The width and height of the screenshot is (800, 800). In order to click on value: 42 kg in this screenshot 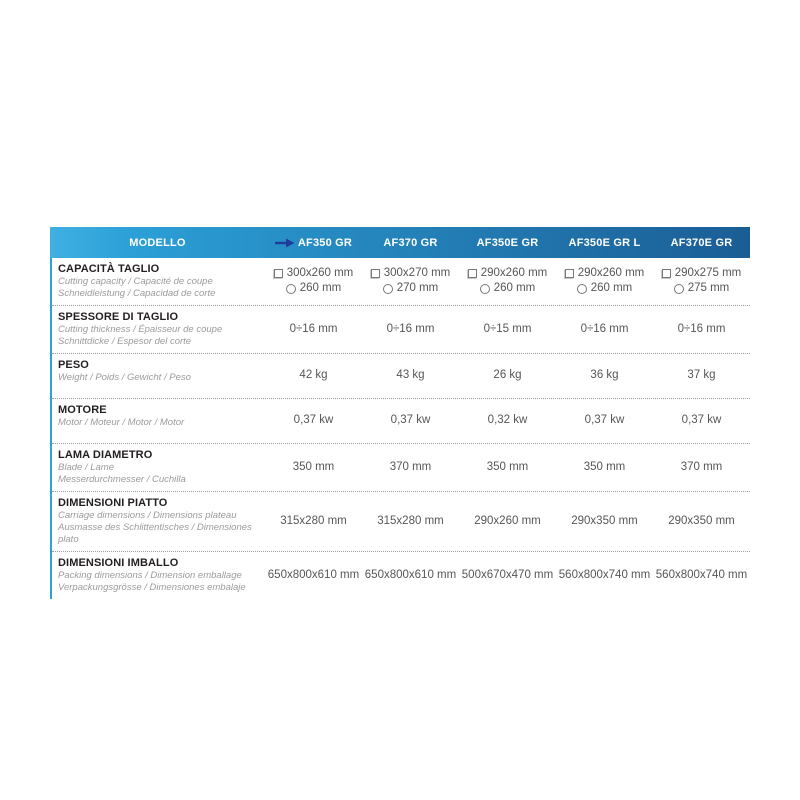, I will do `click(313, 375)`.